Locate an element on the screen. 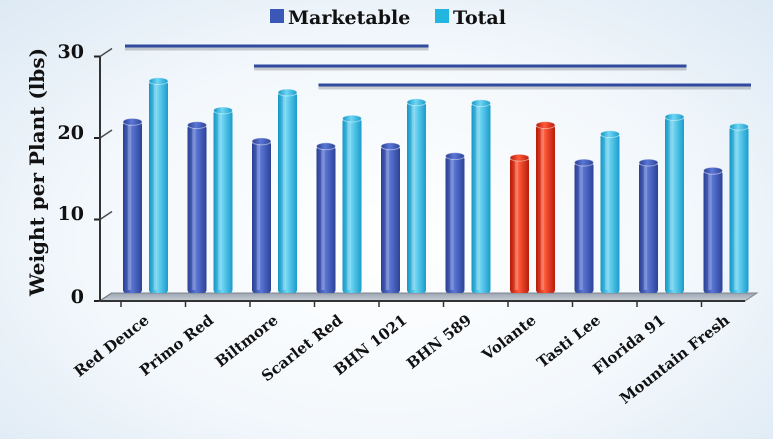  y-tick-label: 10 is located at coordinates (71, 214).